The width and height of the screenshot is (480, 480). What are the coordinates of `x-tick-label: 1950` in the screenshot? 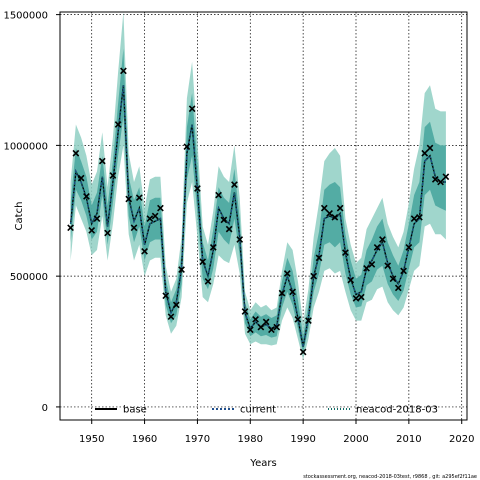 It's located at (91, 439).